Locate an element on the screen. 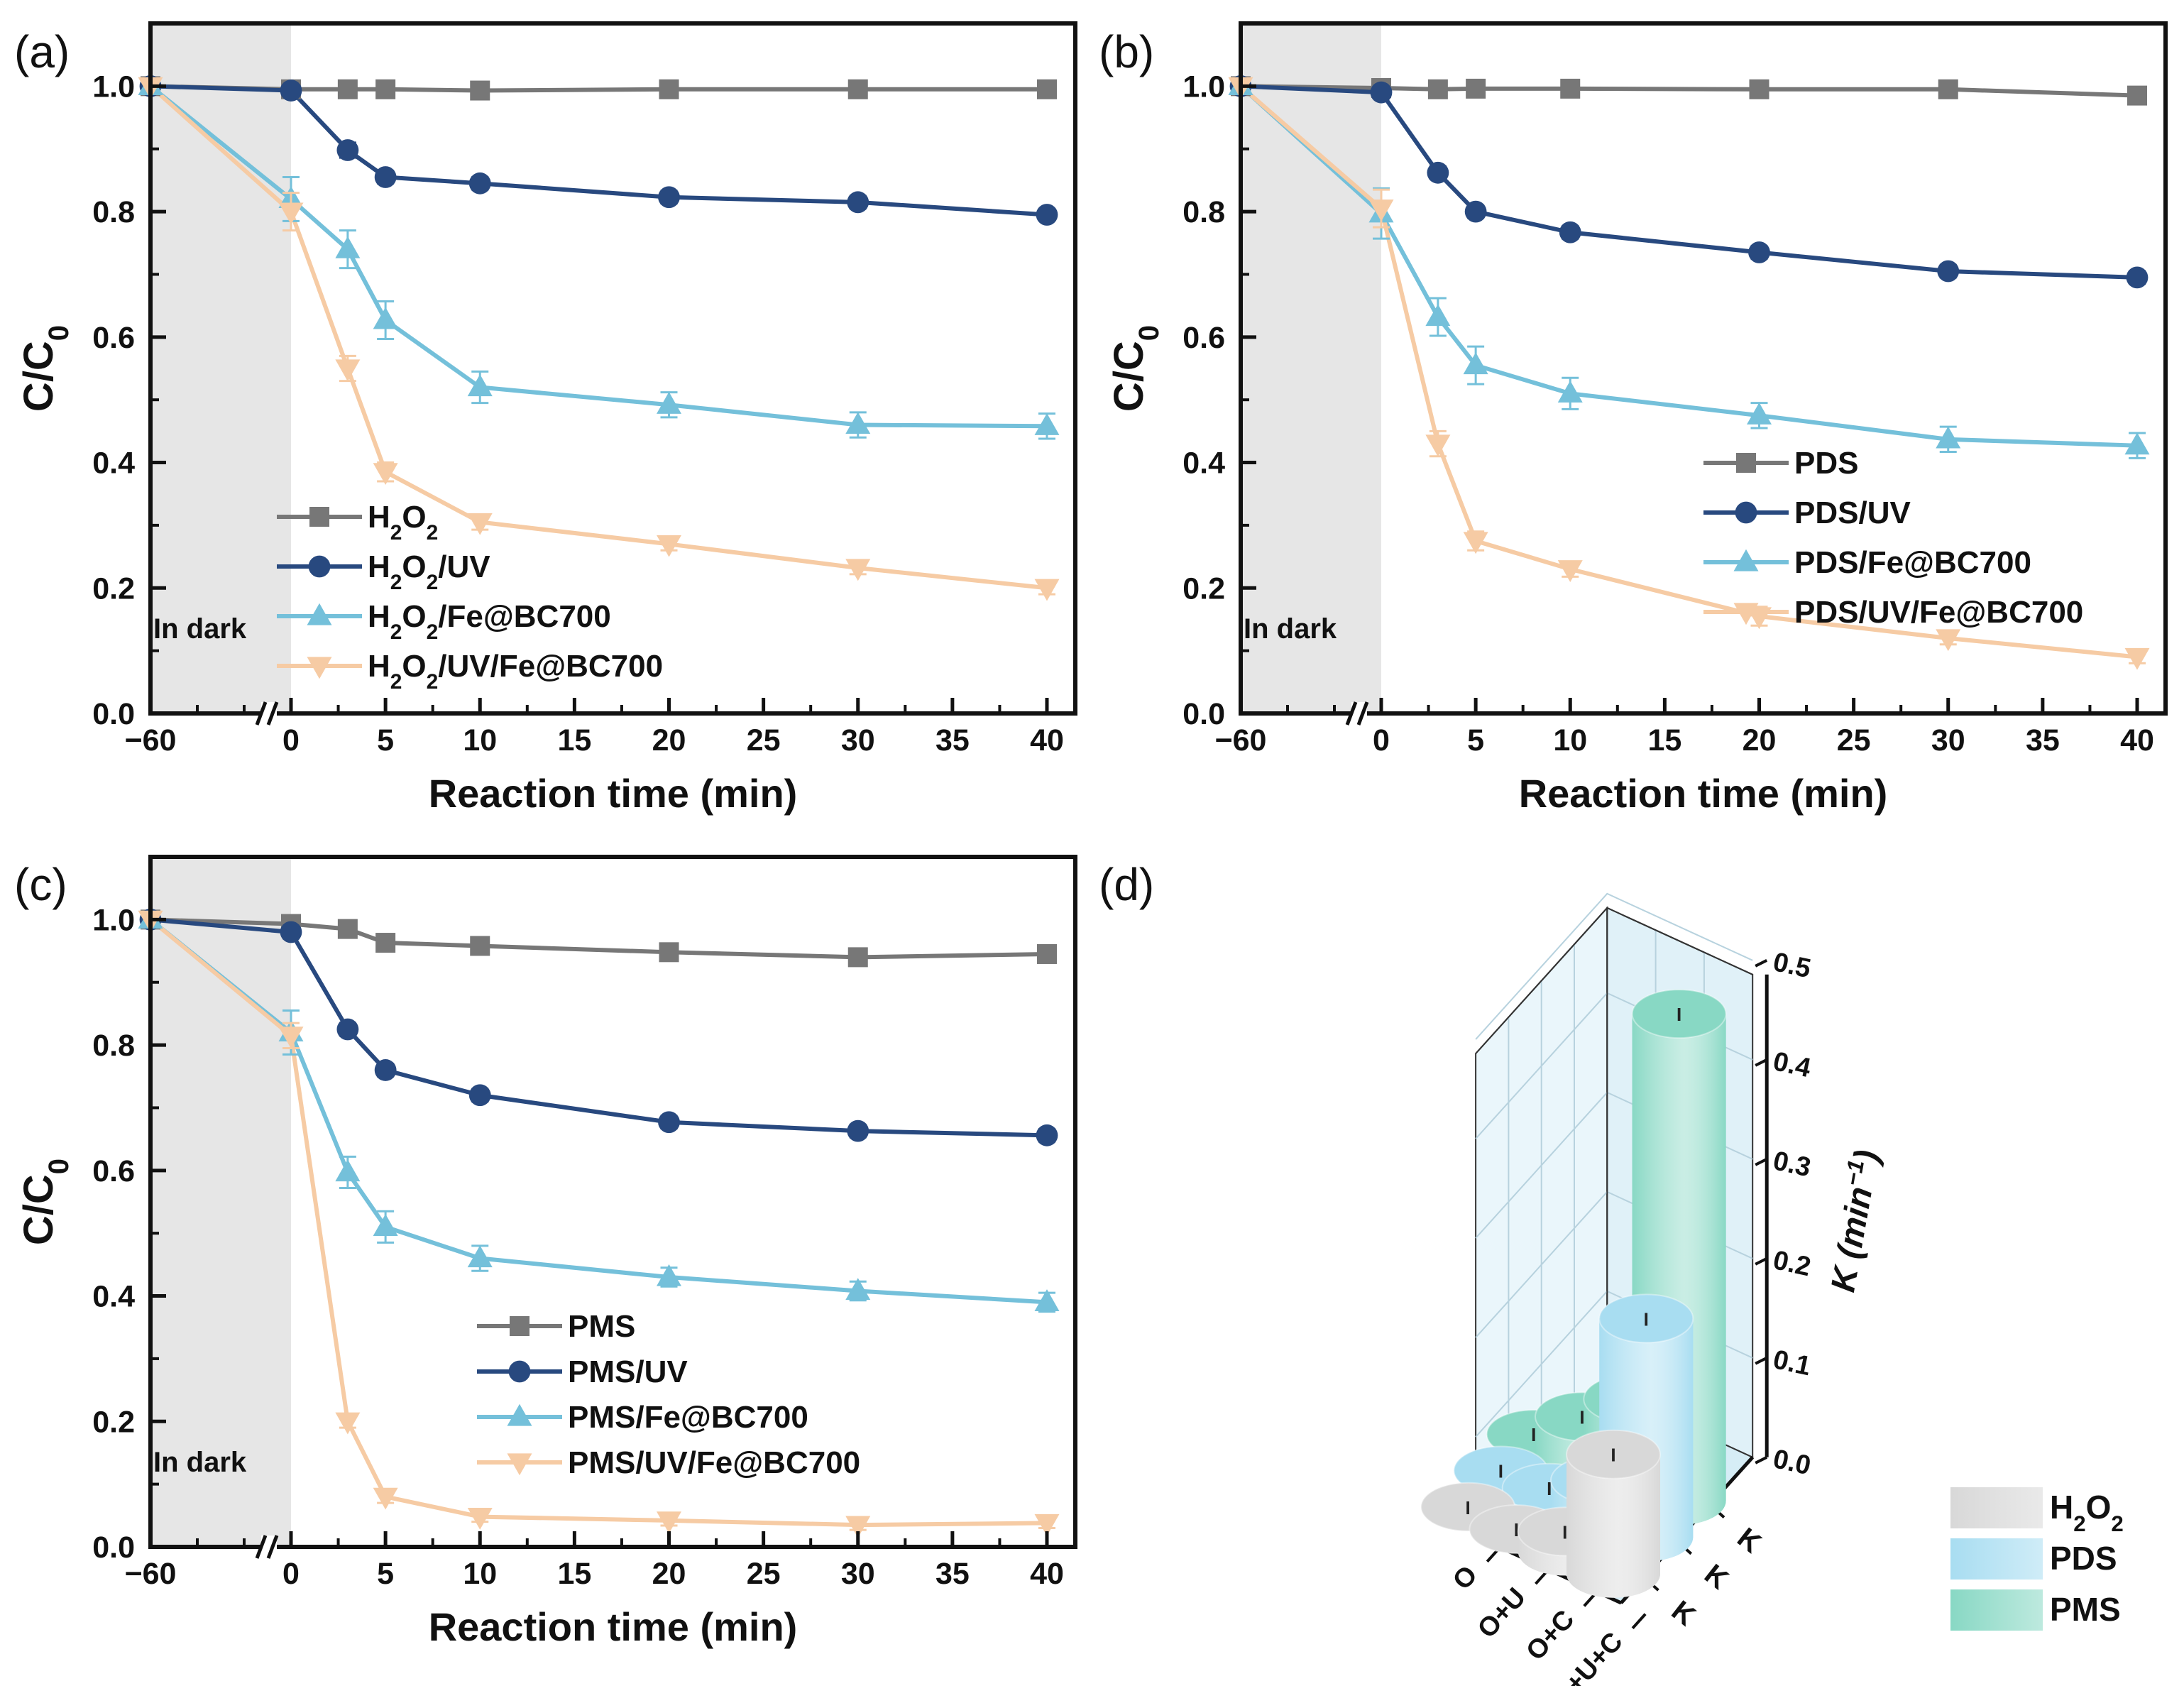  in-dark-label: In dark is located at coordinates (200, 629).